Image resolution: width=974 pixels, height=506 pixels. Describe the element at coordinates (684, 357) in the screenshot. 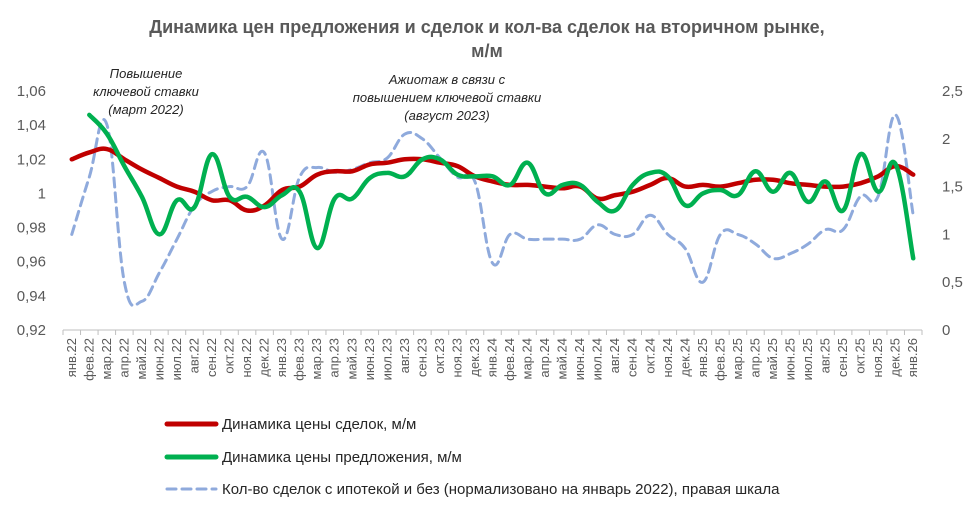

I see `x-axis-tick-label: дек.24` at that location.